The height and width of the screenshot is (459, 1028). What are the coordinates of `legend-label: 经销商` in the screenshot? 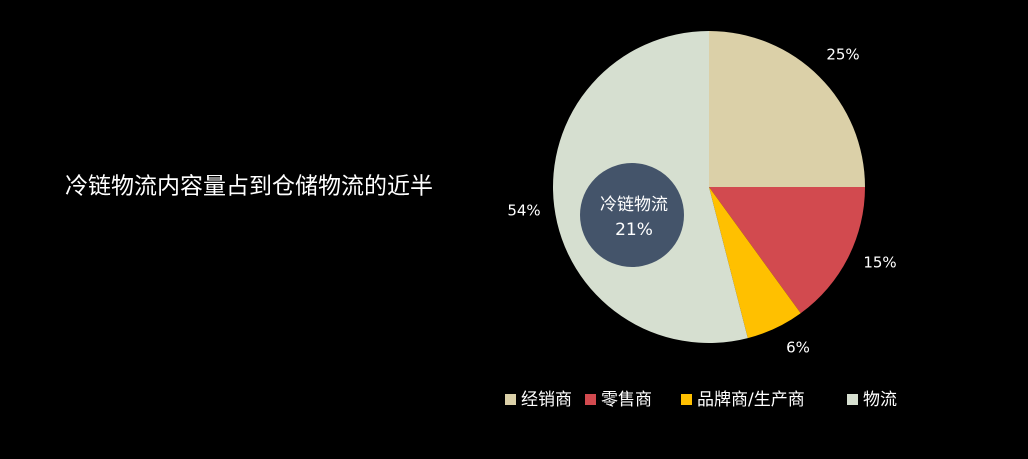 It's located at (546, 400).